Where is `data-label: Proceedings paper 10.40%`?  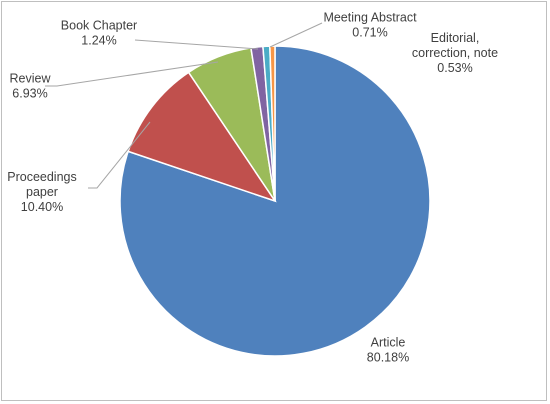 data-label: Proceedings paper 10.40% is located at coordinates (42, 192).